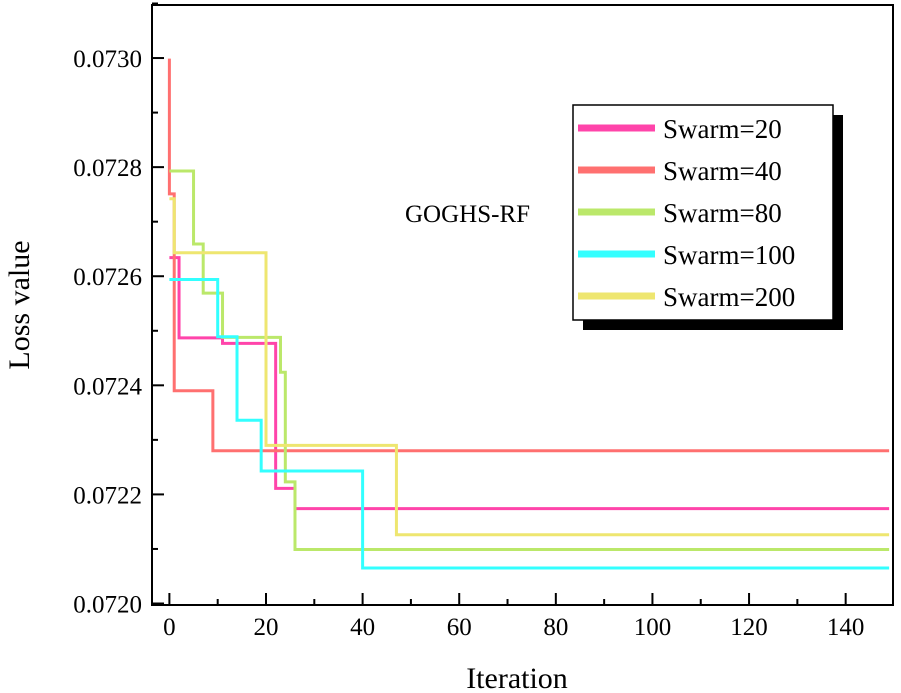 Image resolution: width=901 pixels, height=693 pixels. What do you see at coordinates (107, 495) in the screenshot?
I see `y-tick-label: 0.0722` at bounding box center [107, 495].